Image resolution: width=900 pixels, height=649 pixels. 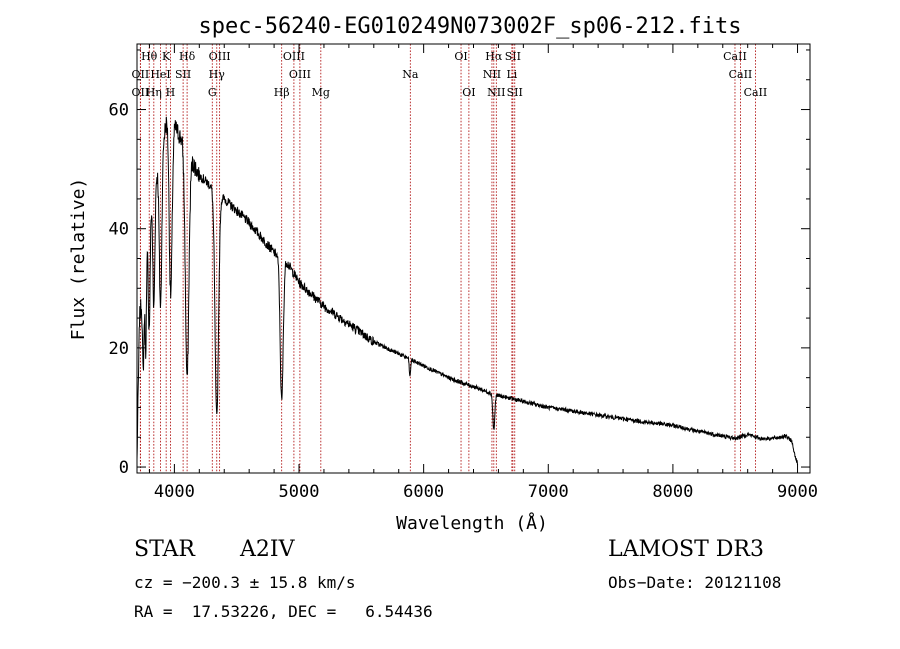 I want to click on observation-date: Obs−Date: 20121108, so click(x=695, y=582).